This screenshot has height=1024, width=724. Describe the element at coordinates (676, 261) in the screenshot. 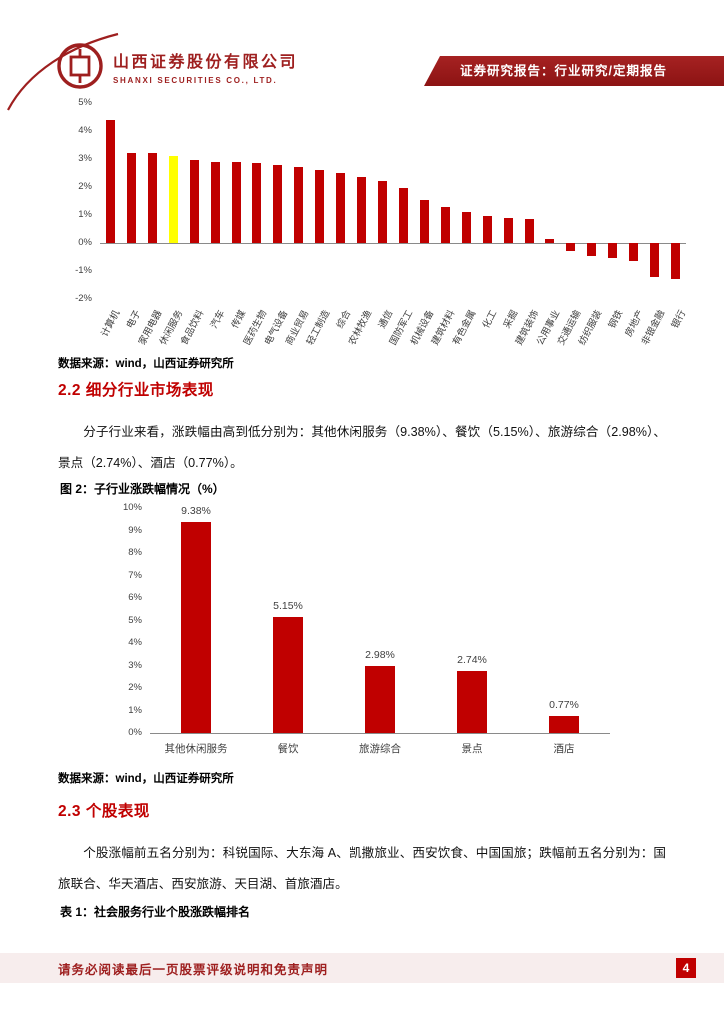

I see `bar-银行` at that location.